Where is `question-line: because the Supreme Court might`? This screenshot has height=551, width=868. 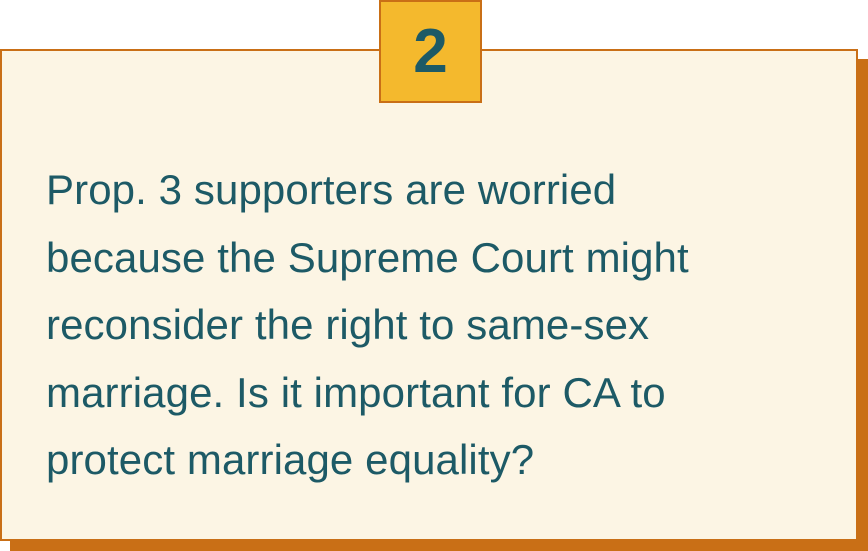
question-line: because the Supreme Court might is located at coordinates (367, 257).